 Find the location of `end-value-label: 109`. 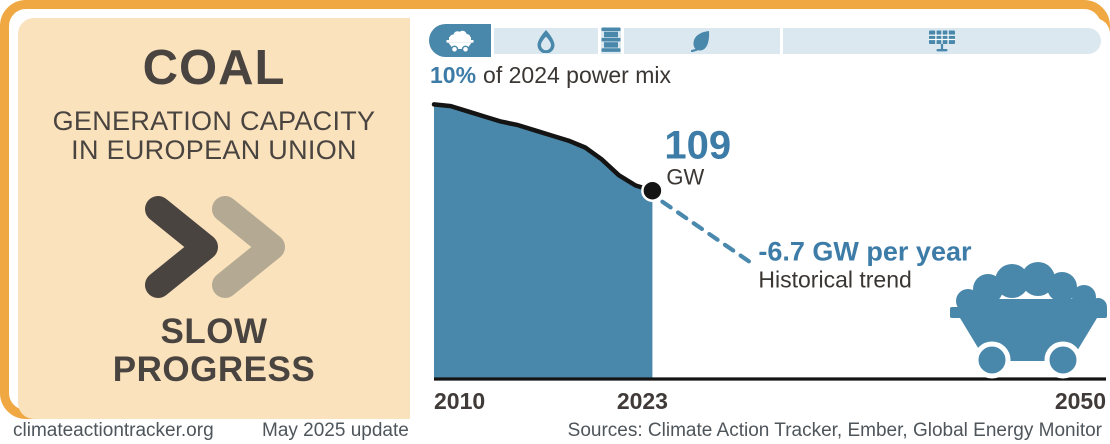

end-value-label: 109 is located at coordinates (697, 146).